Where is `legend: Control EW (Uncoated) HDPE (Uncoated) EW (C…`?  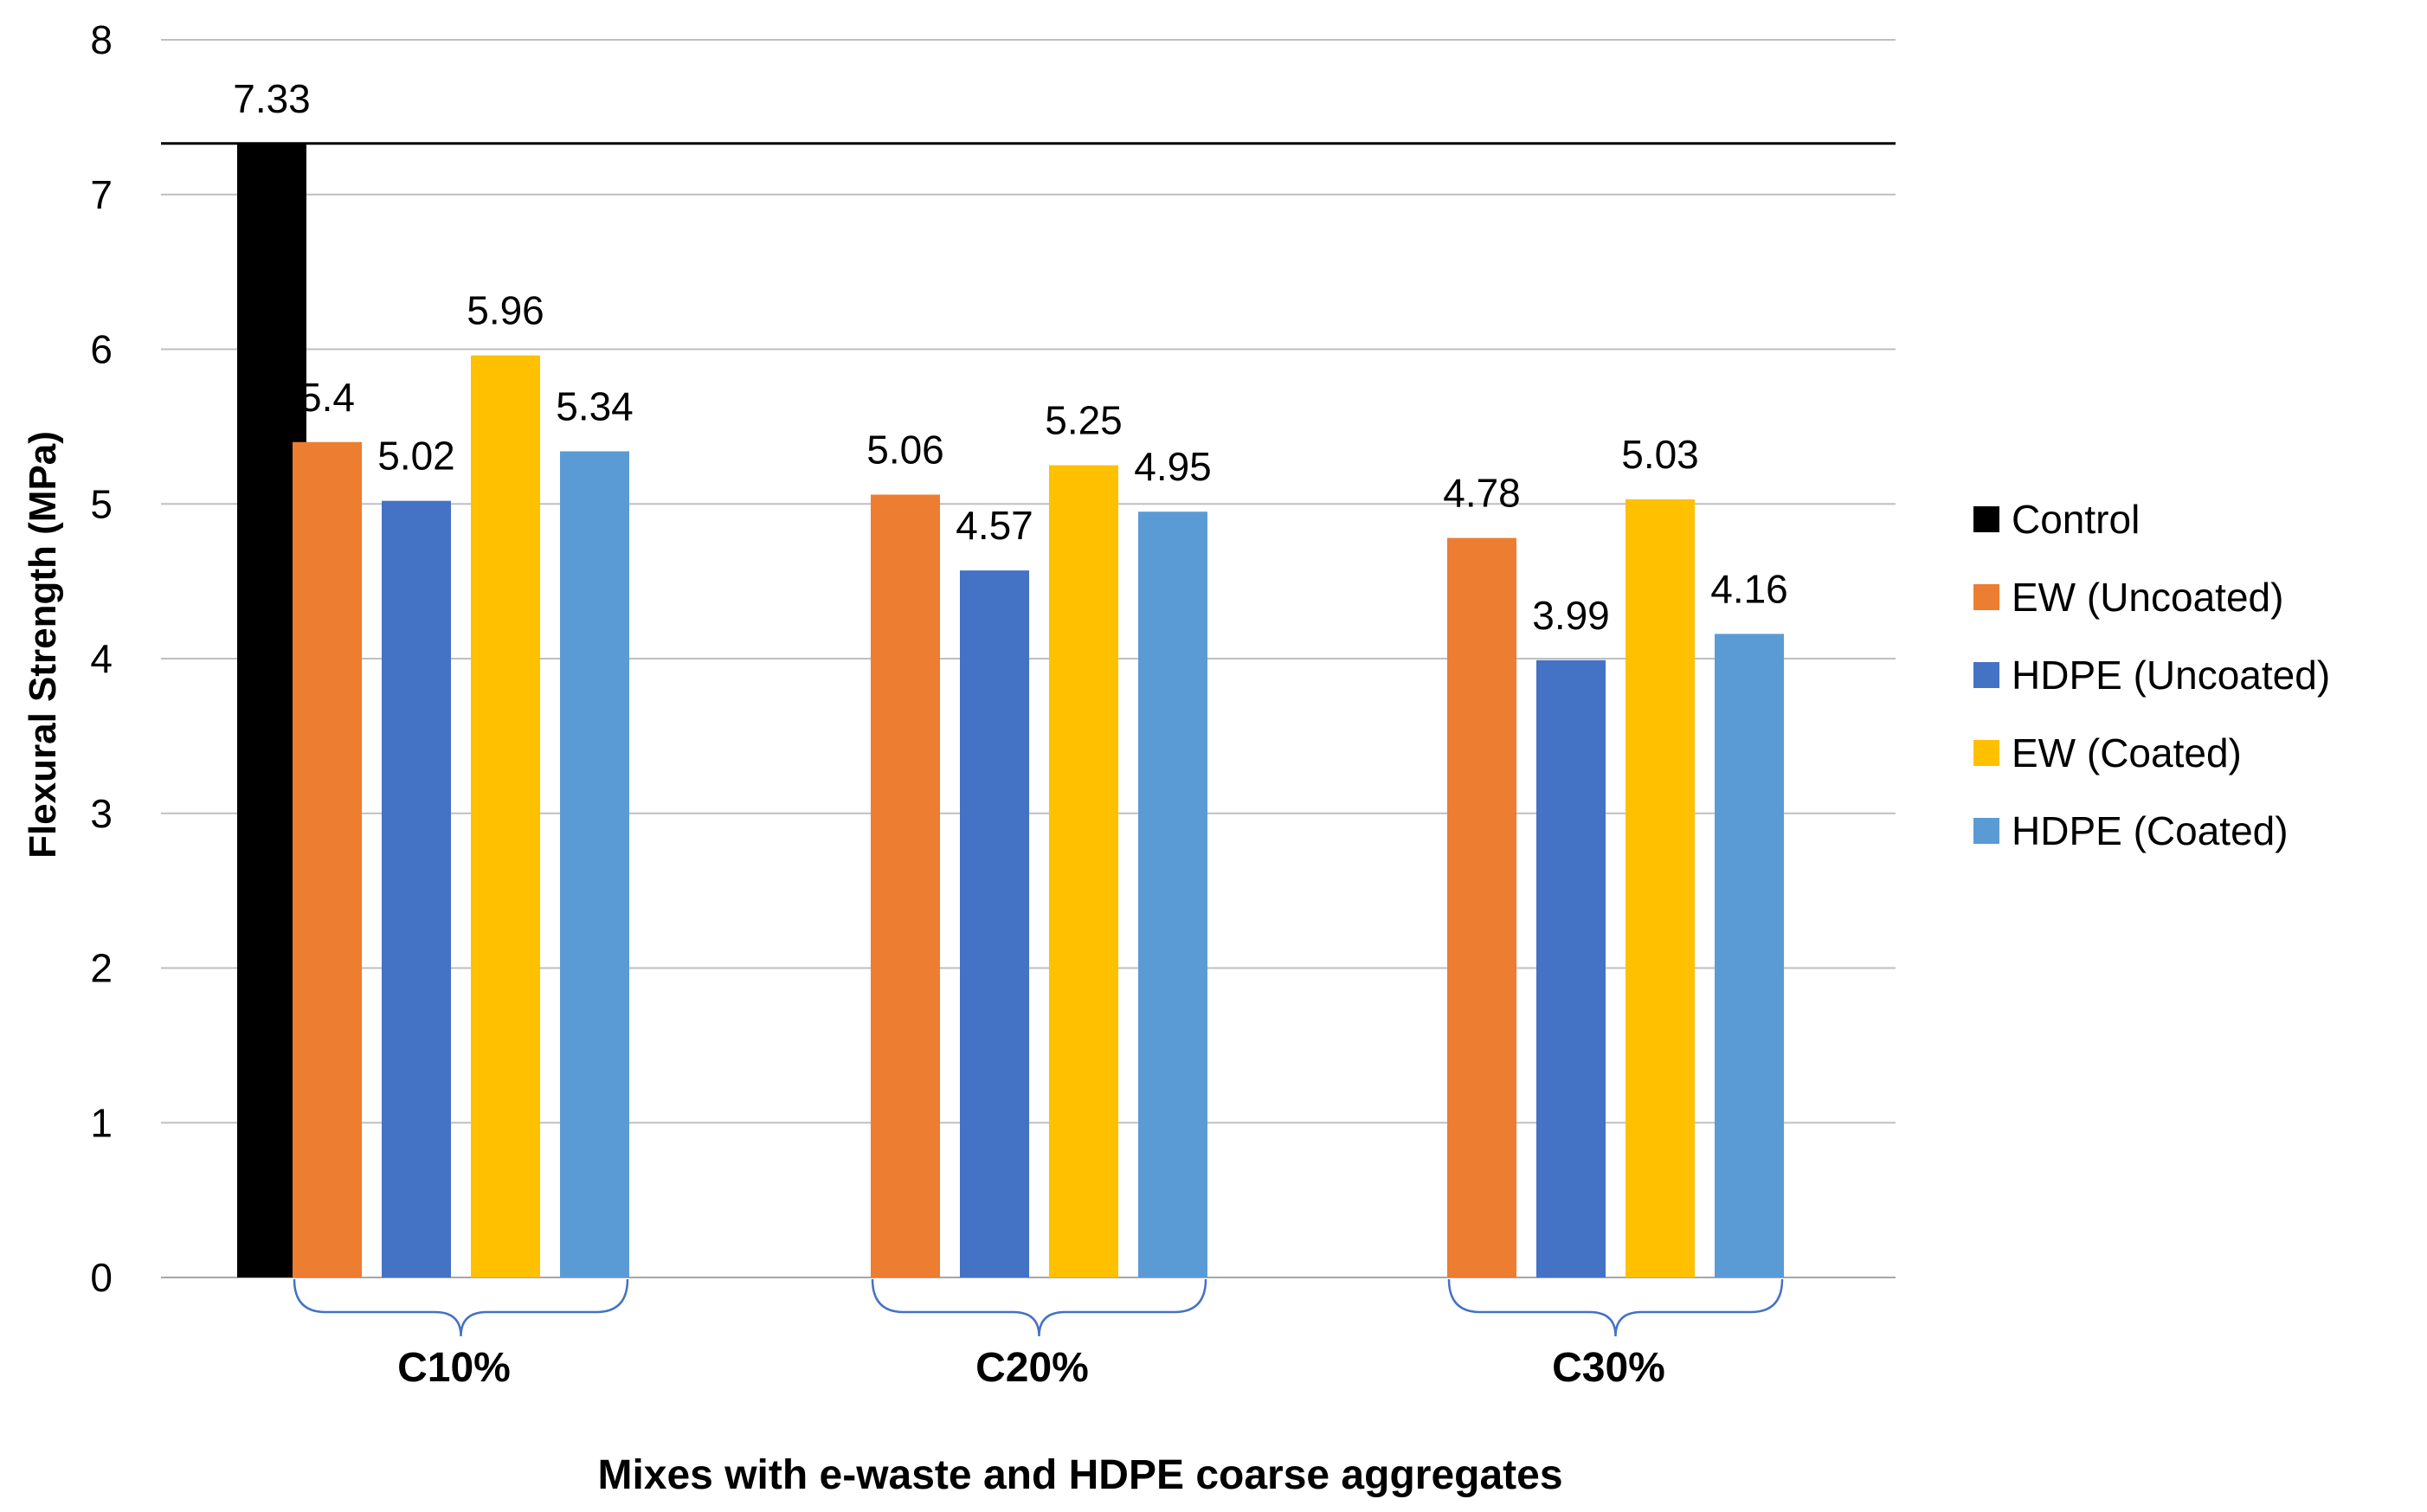 legend: Control EW (Uncoated) HDPE (Uncoated) EW (C… is located at coordinates (2151, 675).